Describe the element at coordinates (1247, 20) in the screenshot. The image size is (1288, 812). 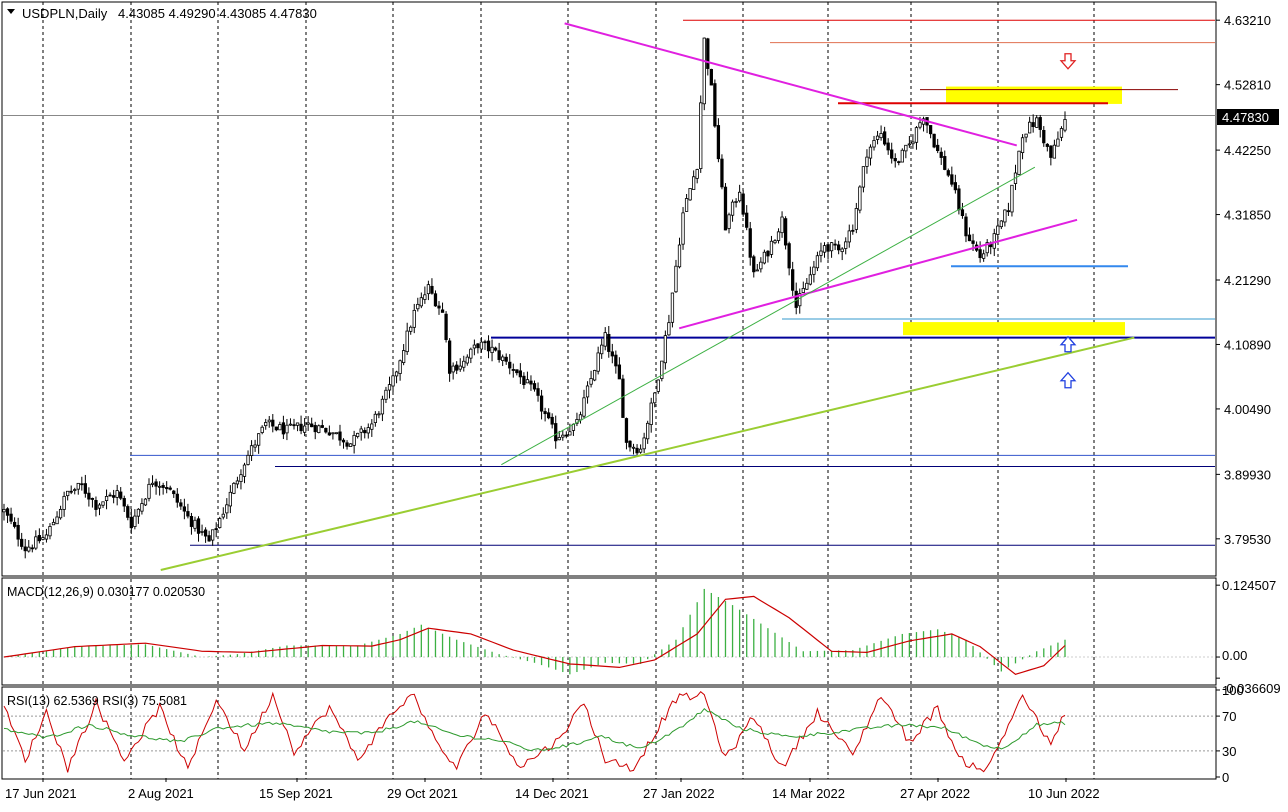
I see `price-axis-label: 4.63210` at that location.